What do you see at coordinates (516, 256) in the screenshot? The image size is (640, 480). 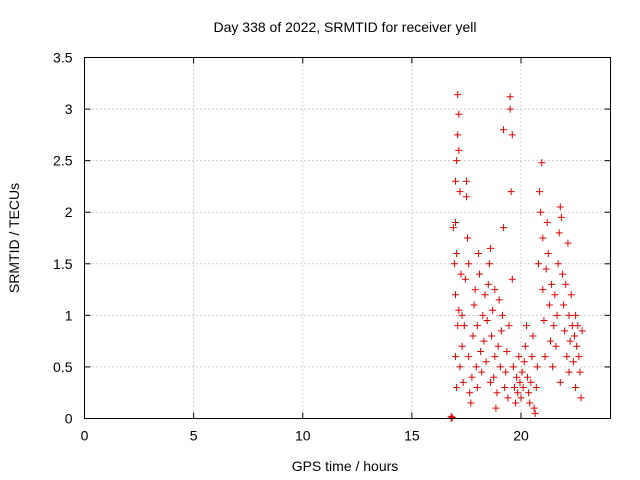 I see `data-points` at bounding box center [516, 256].